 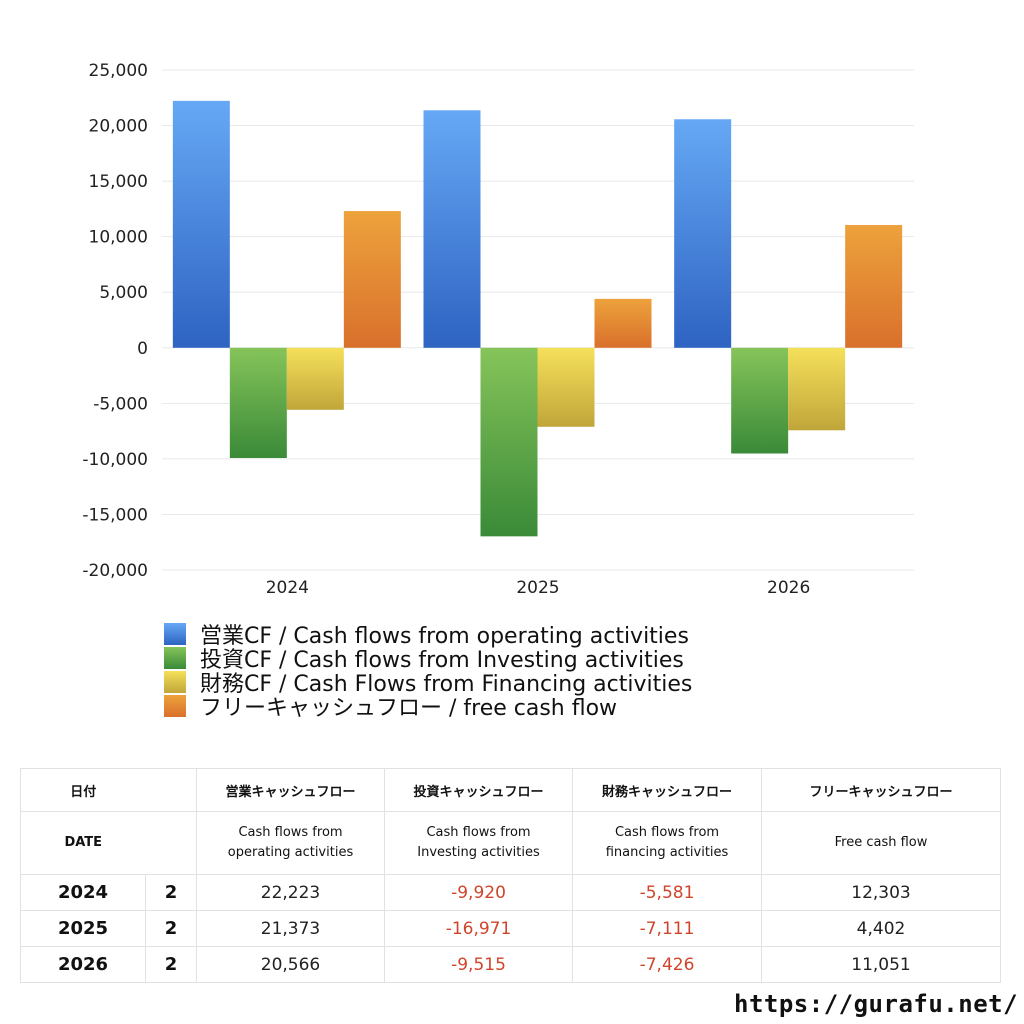 I want to click on cell-investing: -9,515, so click(x=478, y=964).